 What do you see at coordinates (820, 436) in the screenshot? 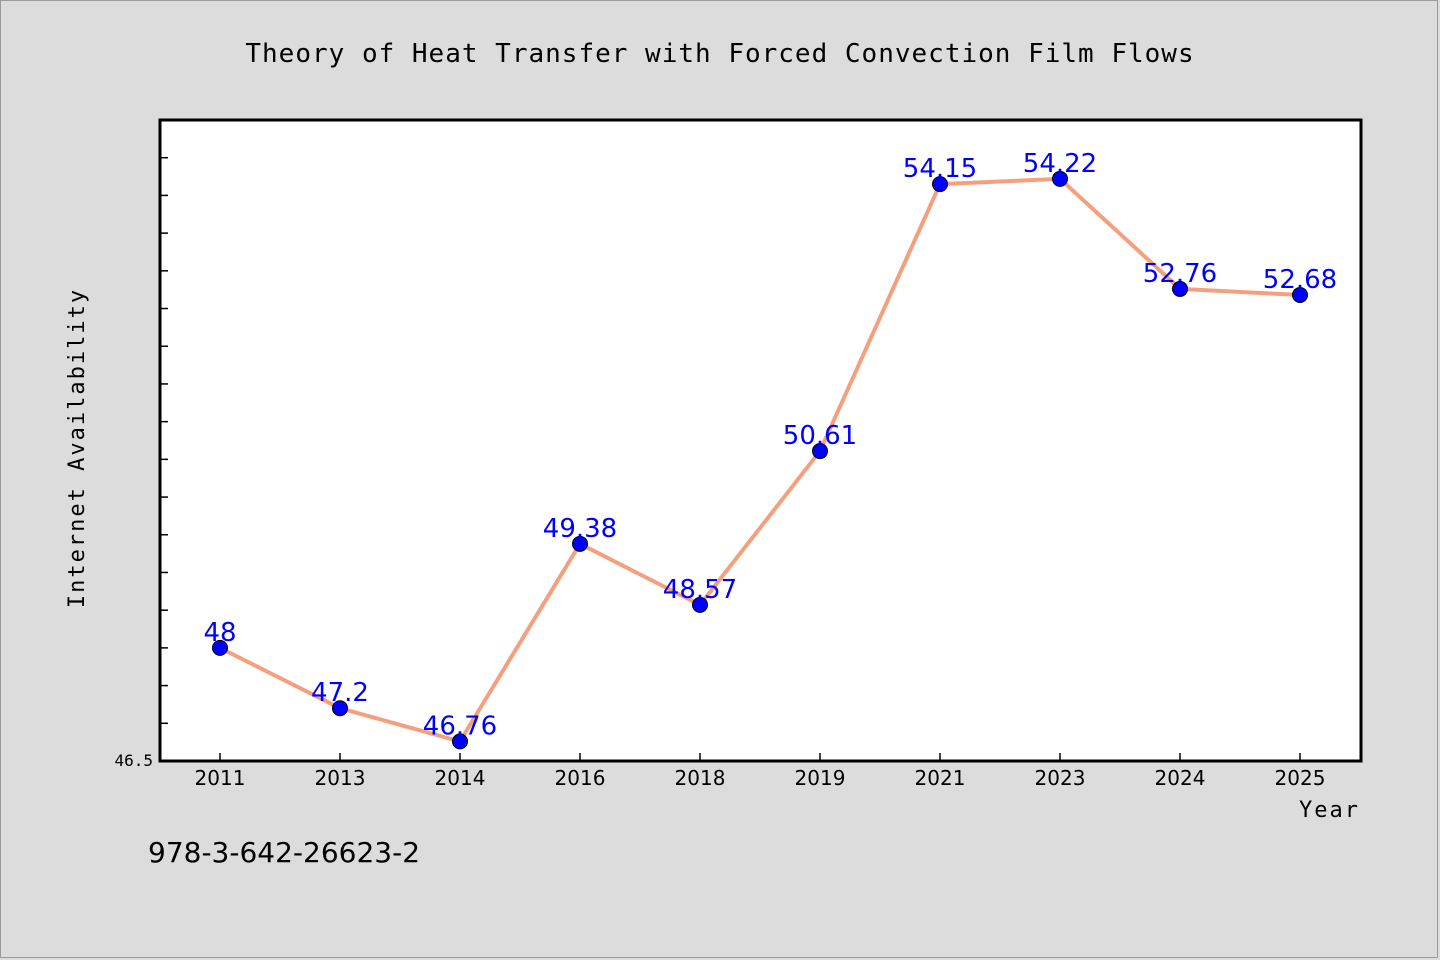
I see `data-label: 50.61` at bounding box center [820, 436].